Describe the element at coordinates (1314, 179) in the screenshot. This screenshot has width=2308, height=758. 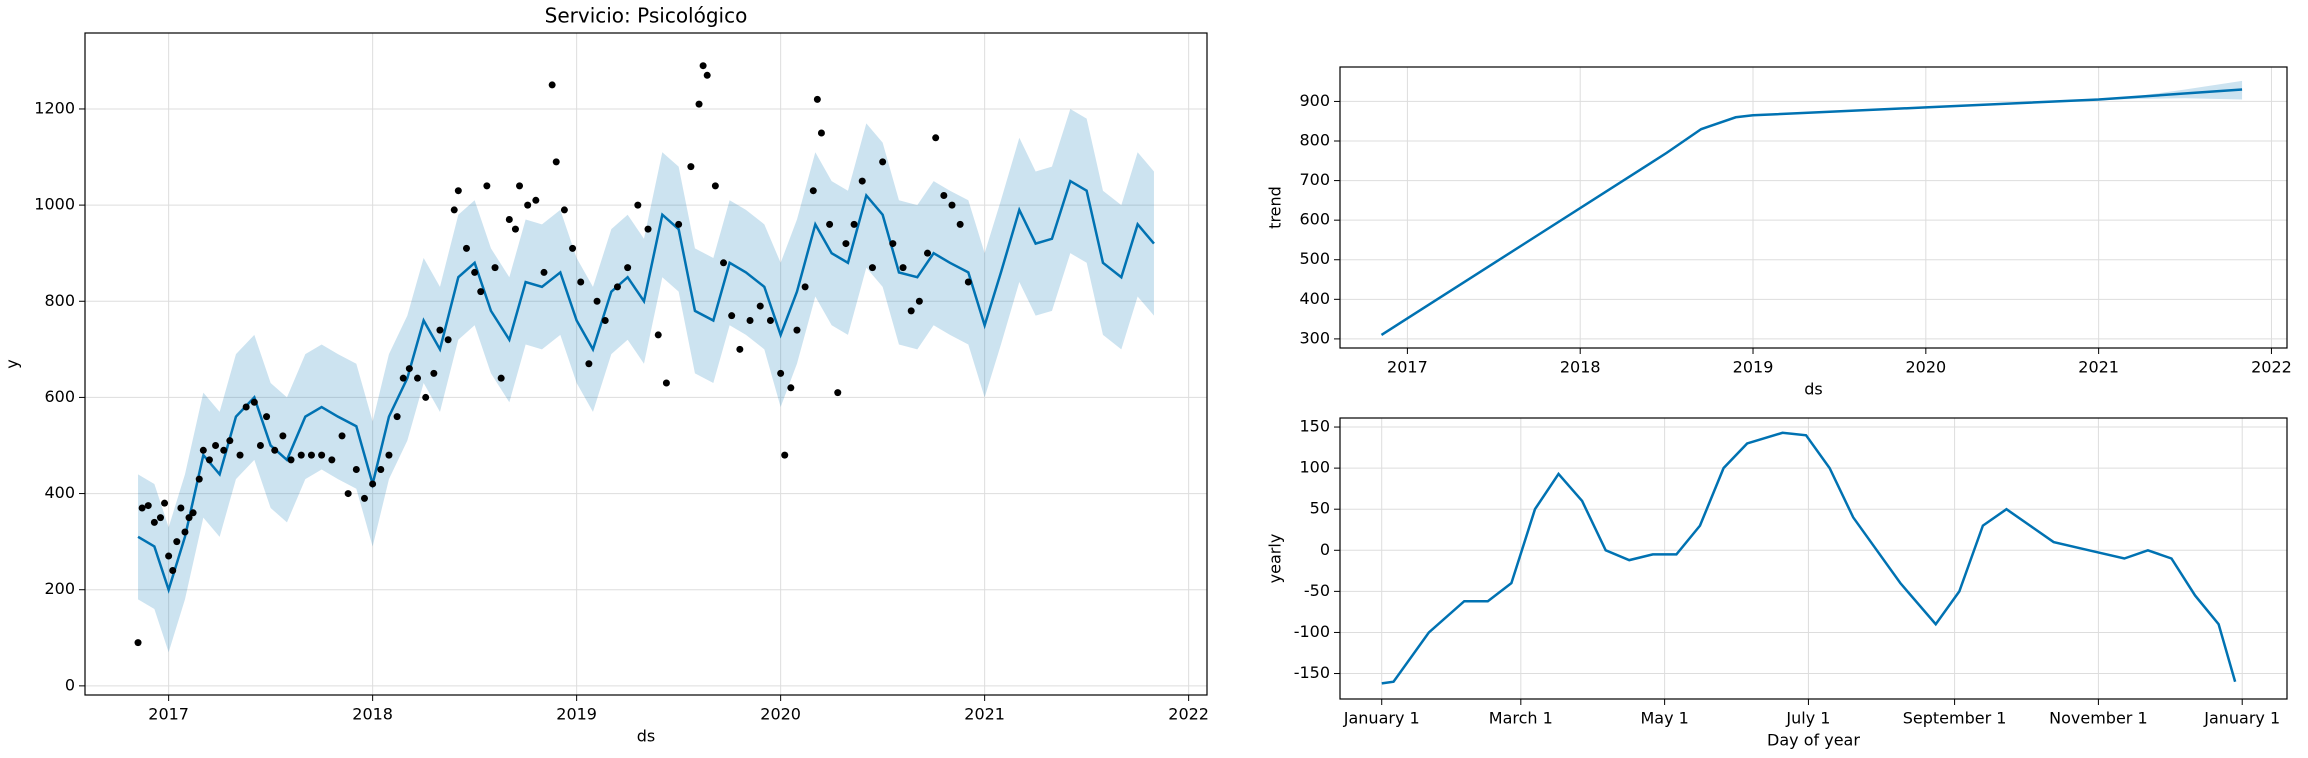
I see `y-tick-label: 700` at that location.